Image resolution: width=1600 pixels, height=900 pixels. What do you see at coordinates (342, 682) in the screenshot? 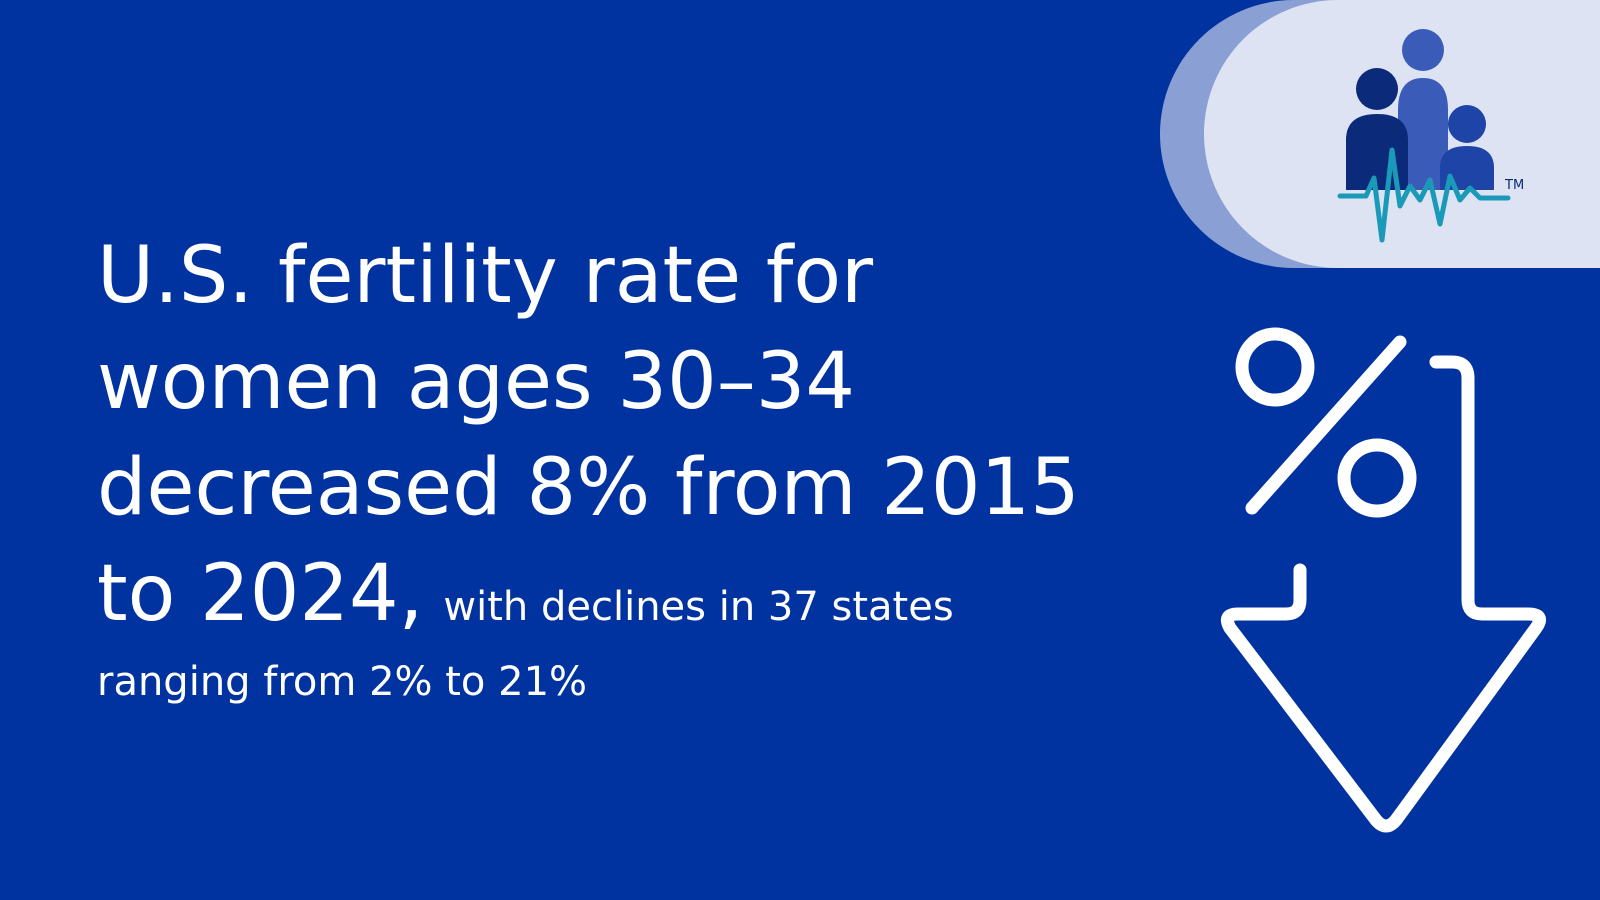
I see `detail-line: ranging from 2% to 21%` at bounding box center [342, 682].